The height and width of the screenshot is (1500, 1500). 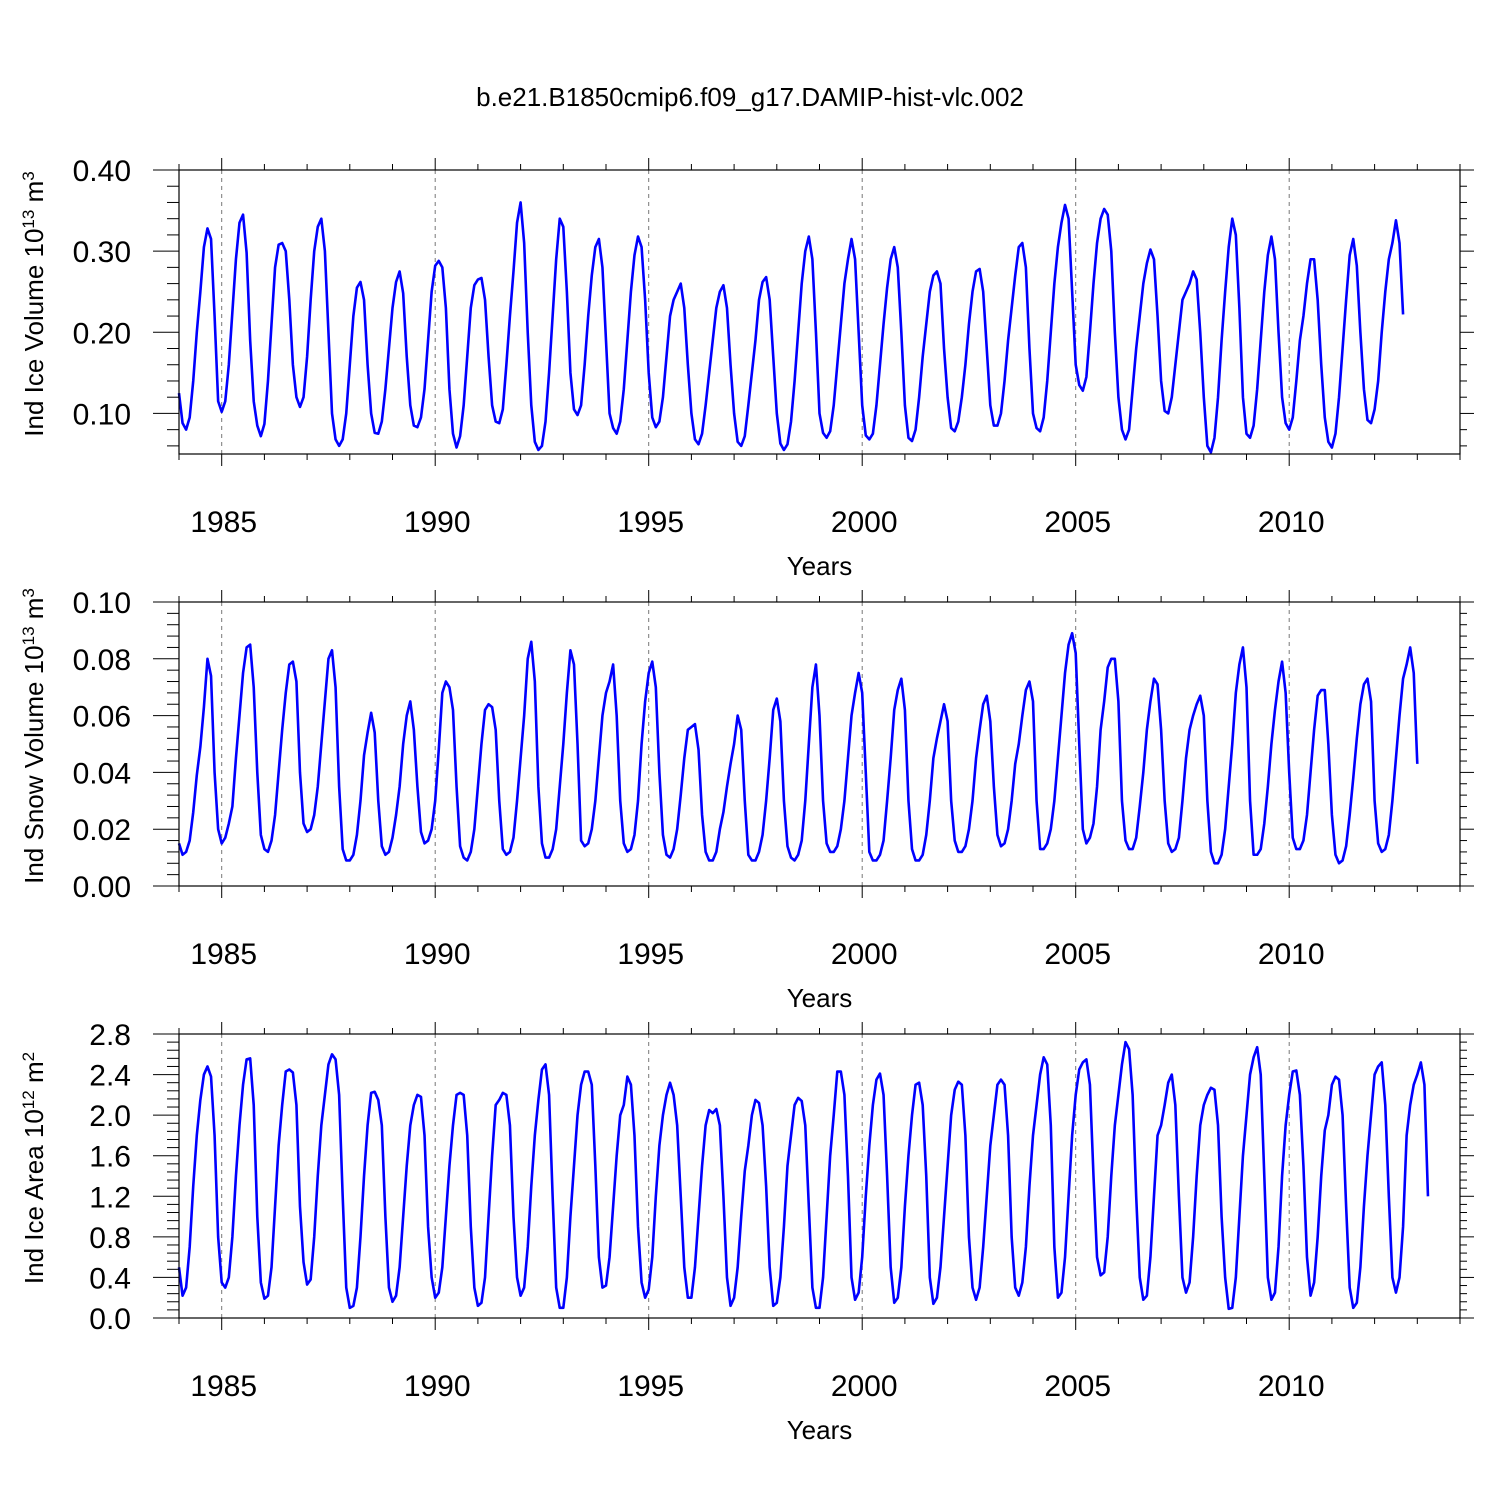 What do you see at coordinates (102, 171) in the screenshot?
I see `y-tick-label: 0.40` at bounding box center [102, 171].